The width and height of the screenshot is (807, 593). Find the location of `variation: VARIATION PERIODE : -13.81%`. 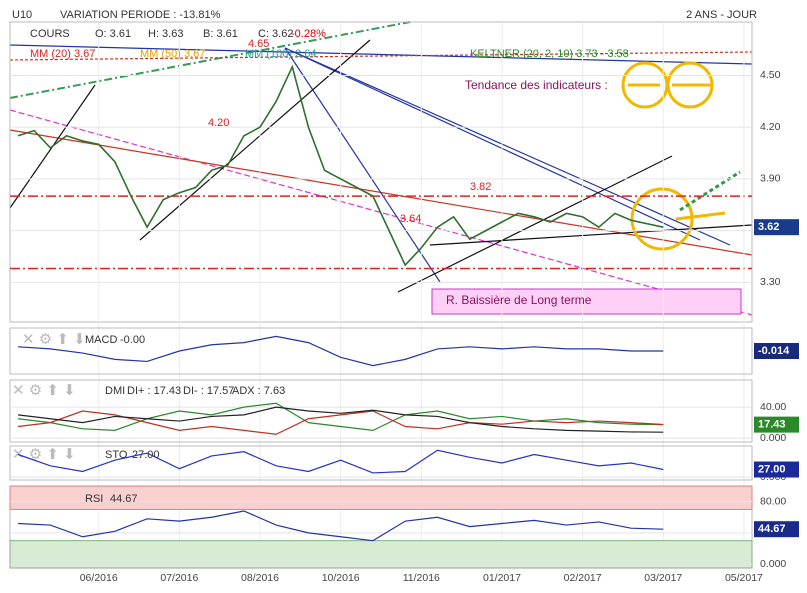

variation: VARIATION PERIODE : -13.81% is located at coordinates (140, 15).